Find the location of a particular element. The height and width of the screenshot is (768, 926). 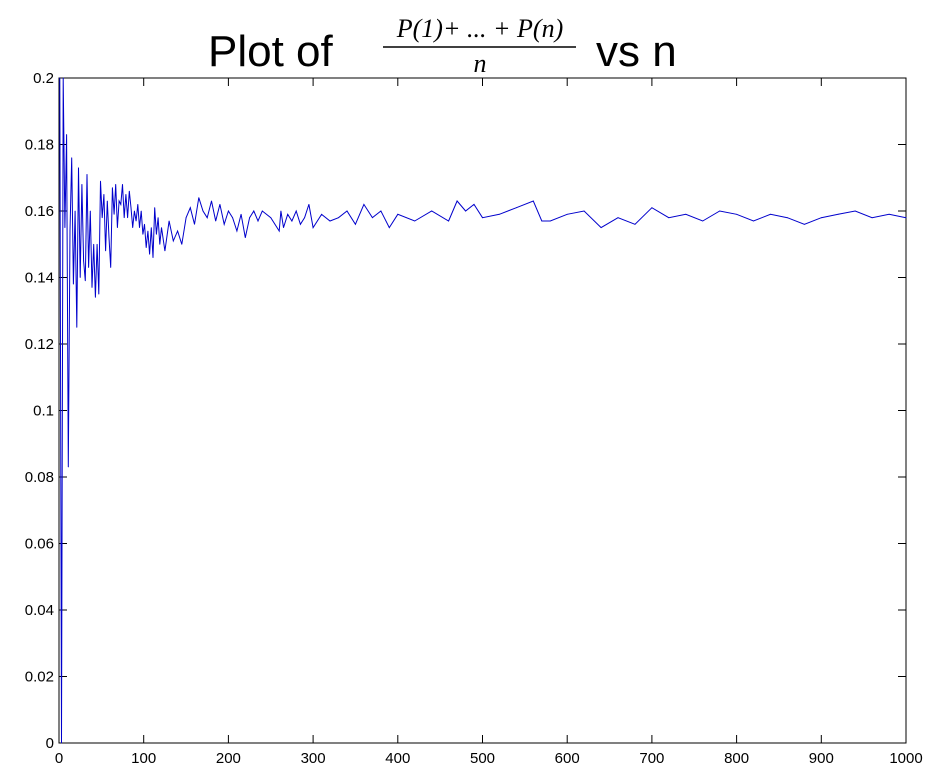

x-tick-label: 600 is located at coordinates (567, 758).